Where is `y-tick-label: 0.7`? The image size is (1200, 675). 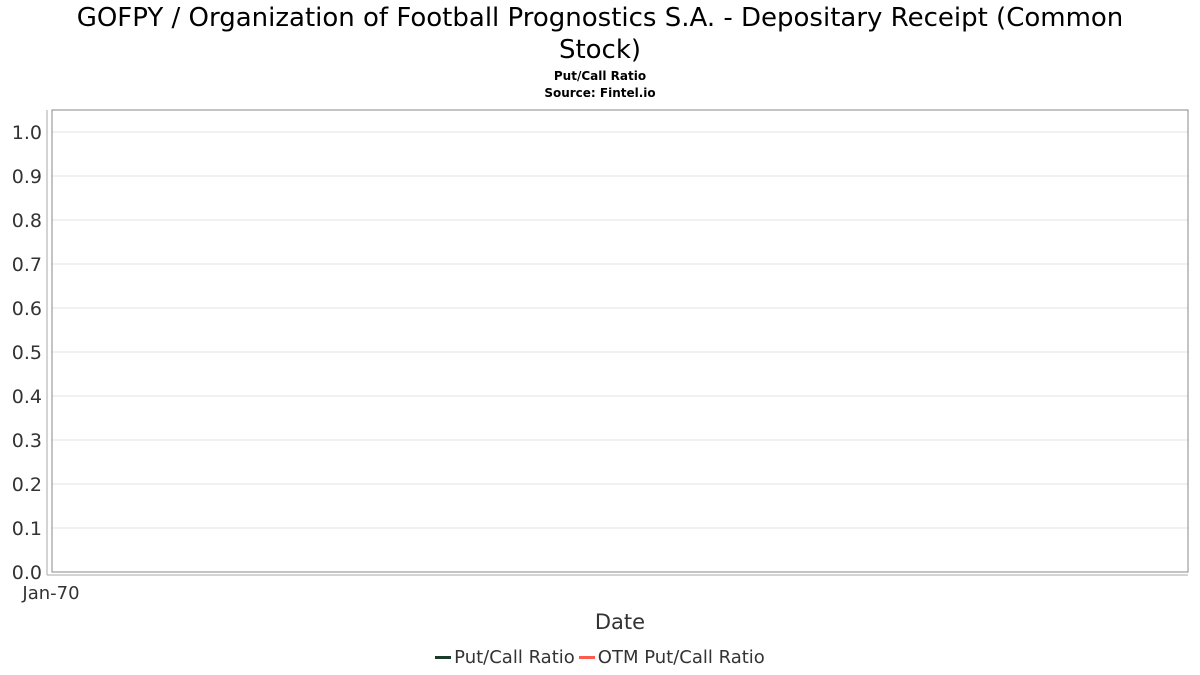
y-tick-label: 0.7 is located at coordinates (27, 265).